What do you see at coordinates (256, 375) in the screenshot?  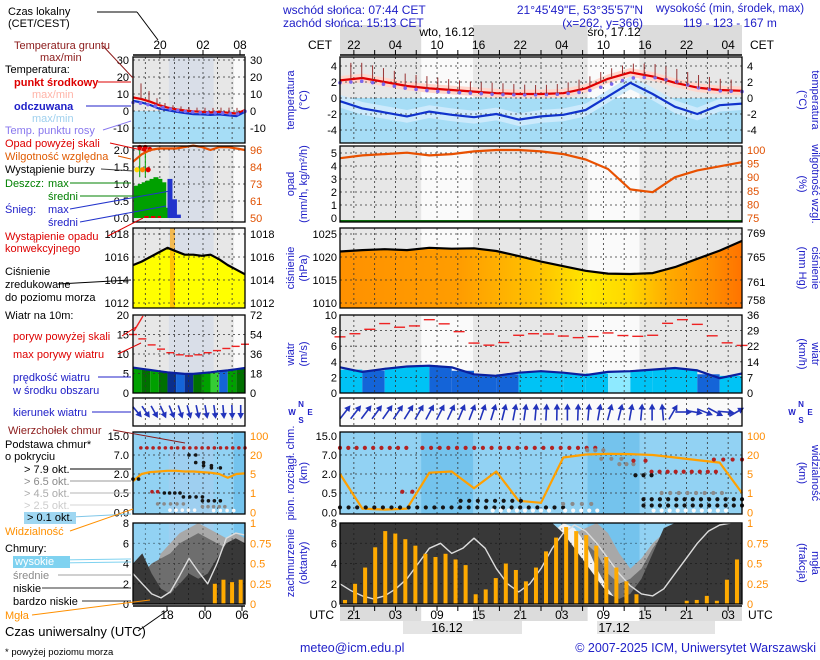 I see `tick-label: 18` at bounding box center [256, 375].